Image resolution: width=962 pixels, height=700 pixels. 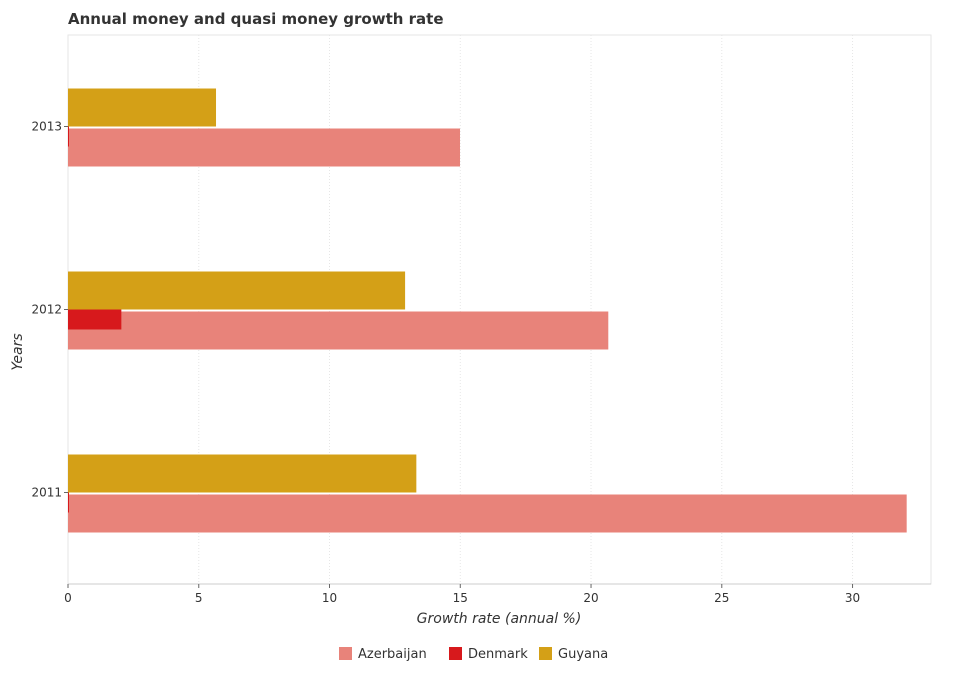 I want to click on legend-label-guyana: Guyana, so click(x=583, y=654).